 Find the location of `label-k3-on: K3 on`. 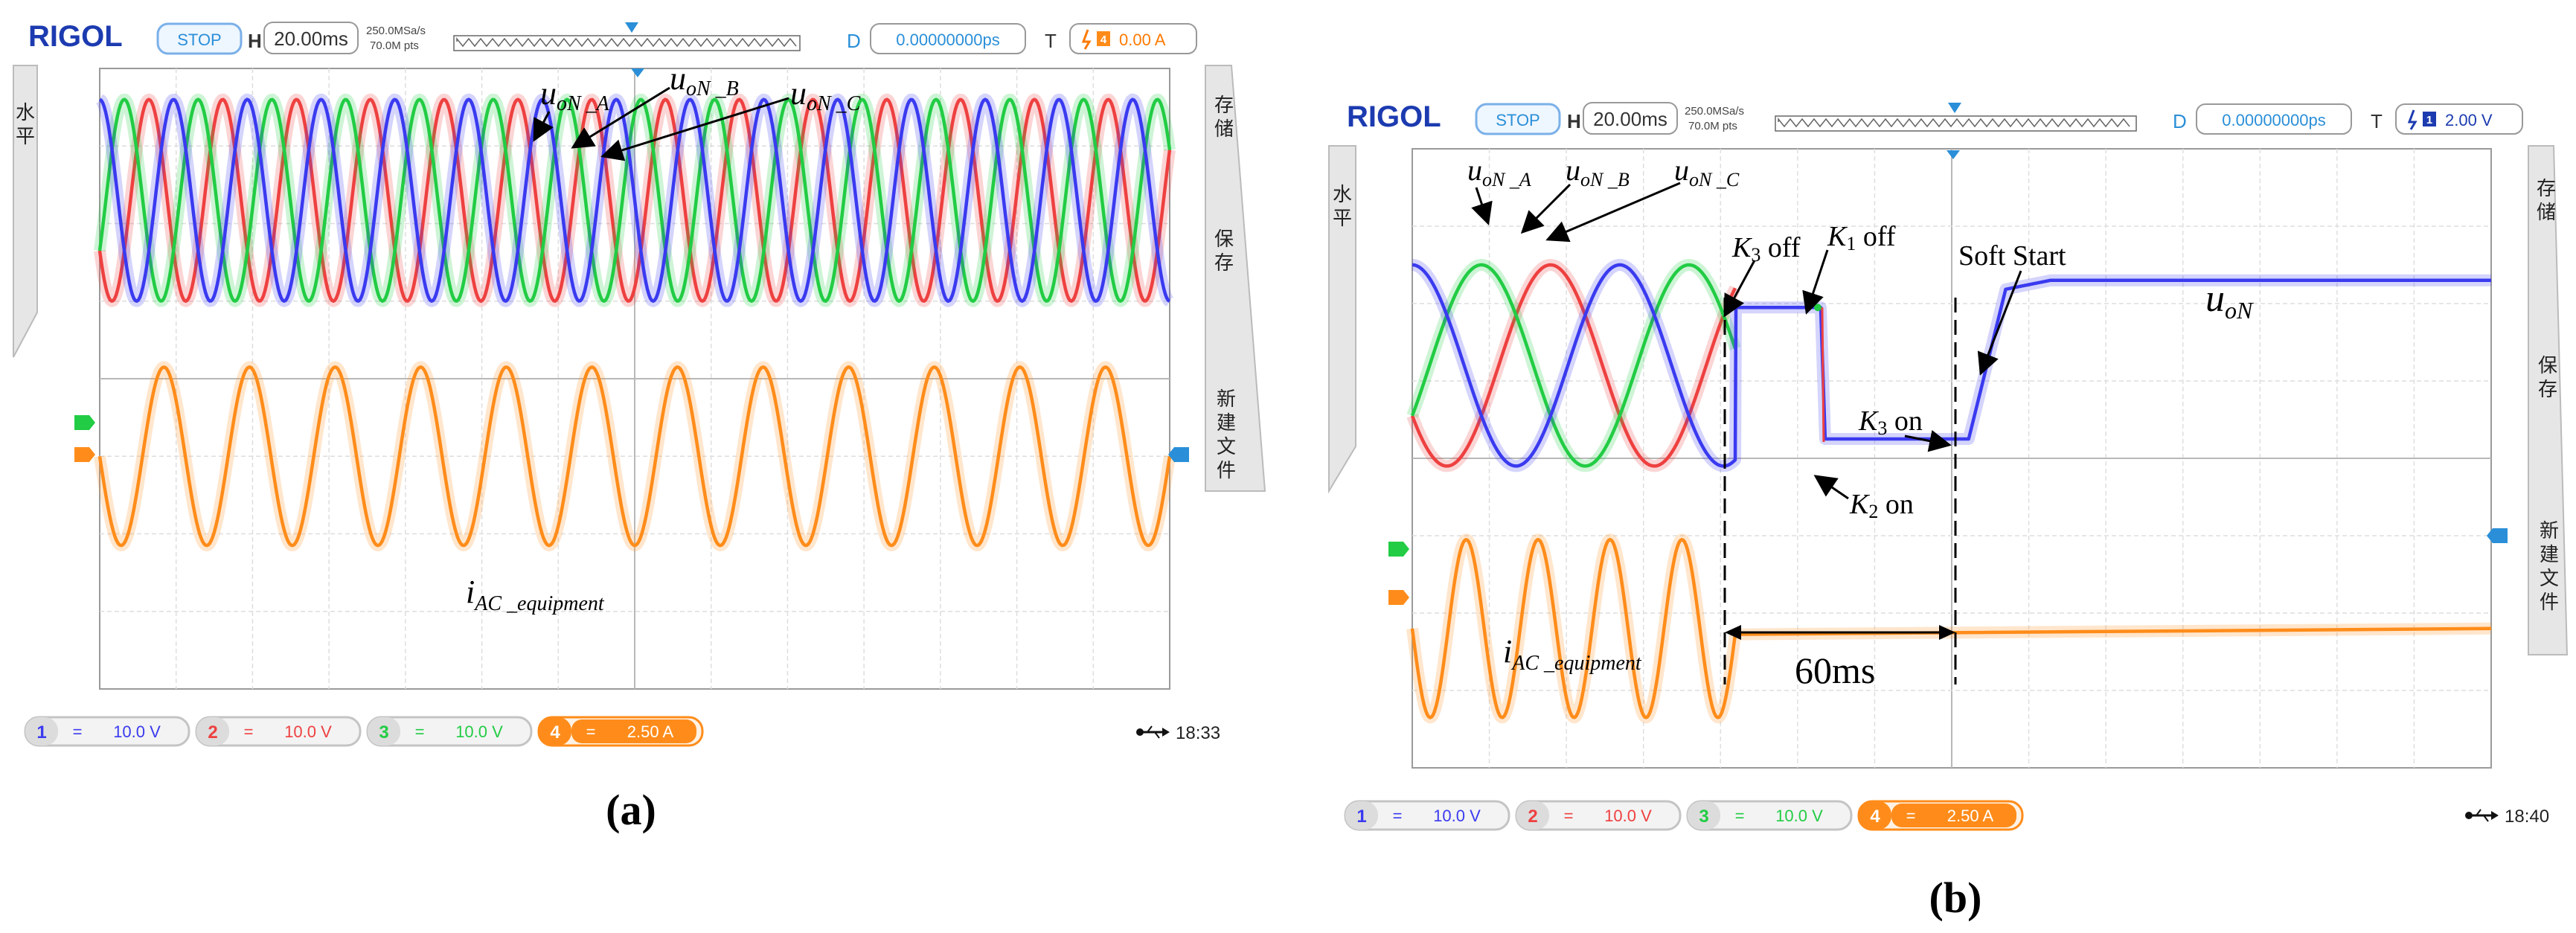

label-k3-on: K3 on is located at coordinates (1890, 422).